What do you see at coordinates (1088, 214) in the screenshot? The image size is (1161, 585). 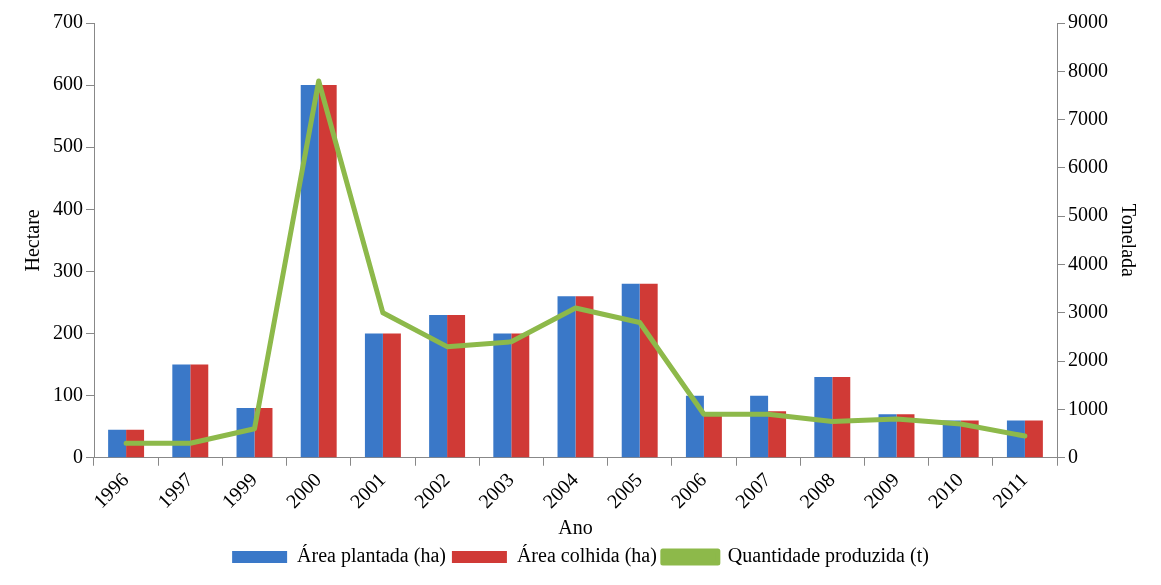 I see `y2-tick-label: 5000` at bounding box center [1088, 214].